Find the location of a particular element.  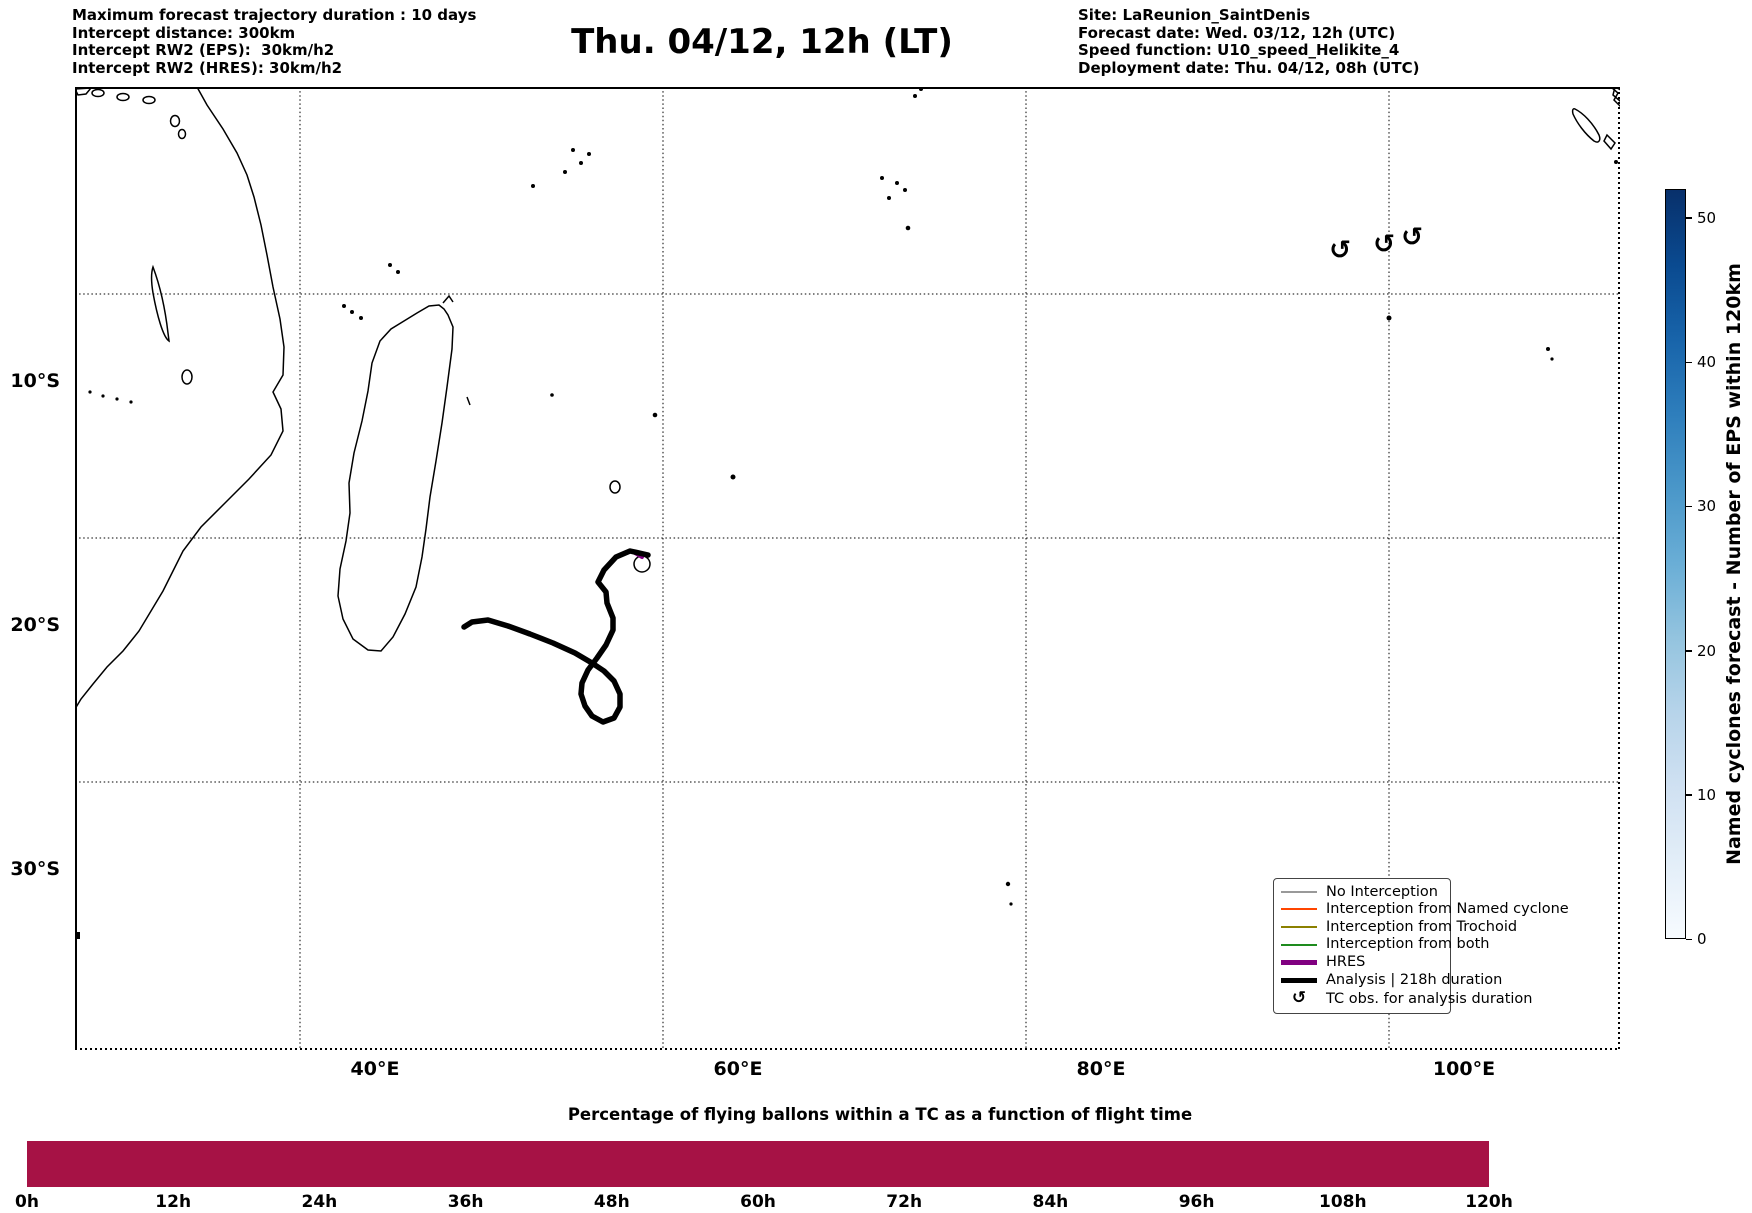

colorbar is located at coordinates (1675, 564).